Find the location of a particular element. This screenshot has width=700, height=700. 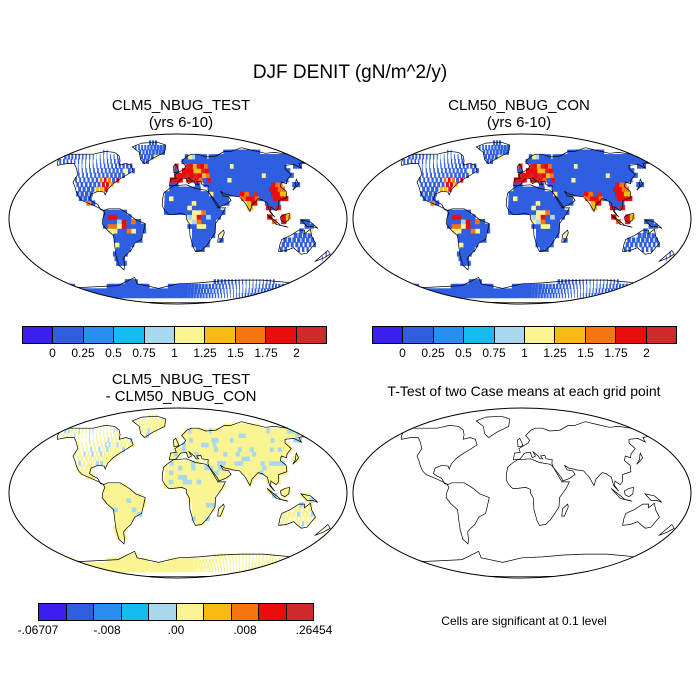

colorbar-control is located at coordinates (524, 335).